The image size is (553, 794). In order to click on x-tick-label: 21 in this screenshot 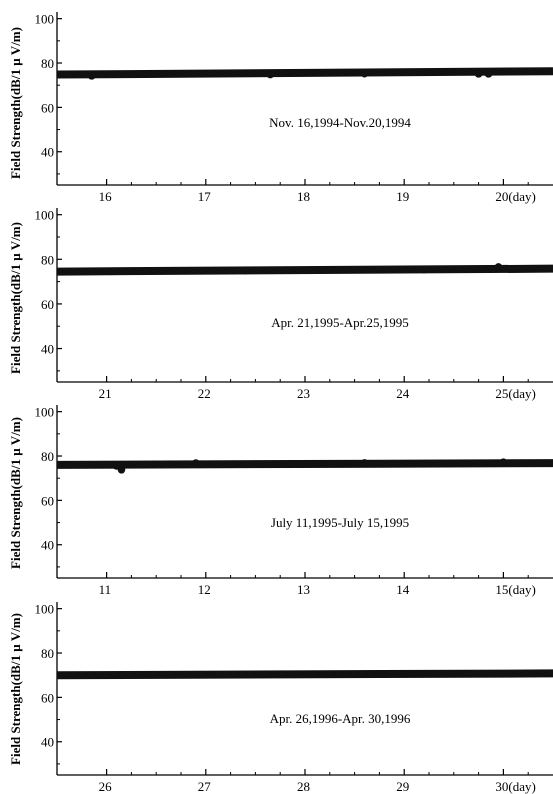, I will do `click(105, 393)`.